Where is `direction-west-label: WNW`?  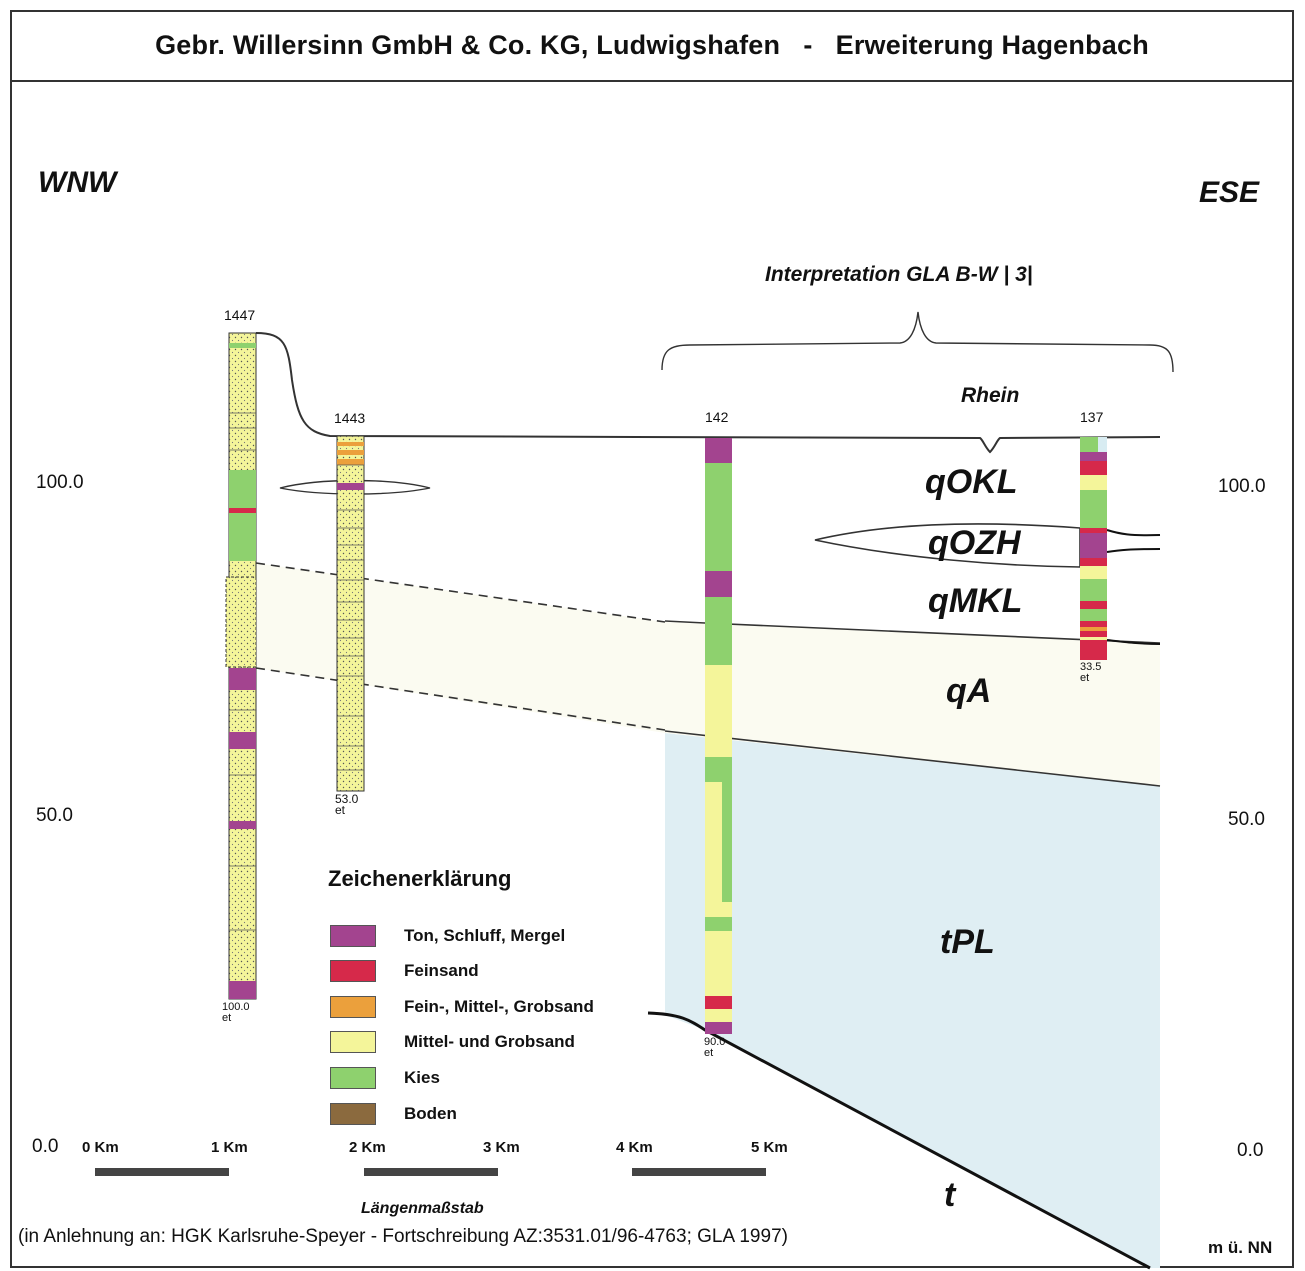 direction-west-label: WNW is located at coordinates (77, 182).